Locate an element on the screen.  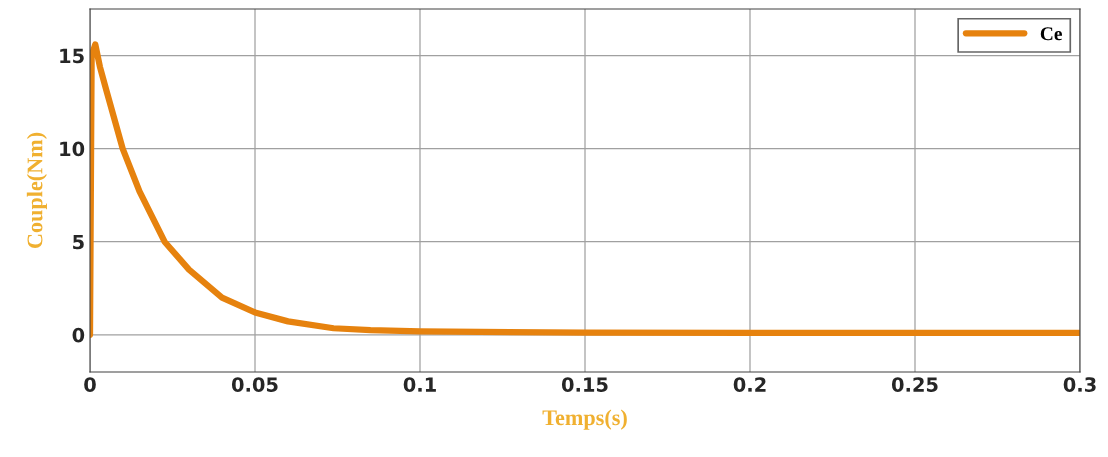
x-tick-label: 0.05 is located at coordinates (254, 384).